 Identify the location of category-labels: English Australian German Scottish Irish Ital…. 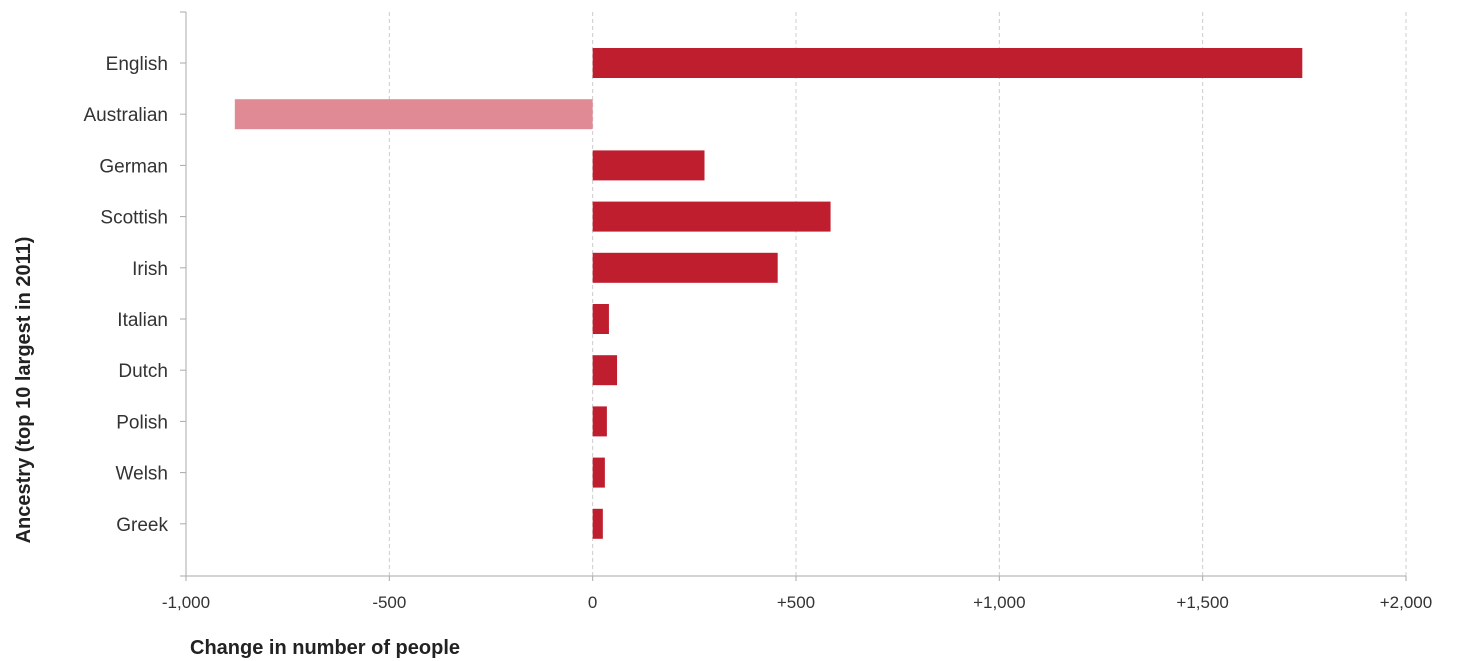
(126, 295).